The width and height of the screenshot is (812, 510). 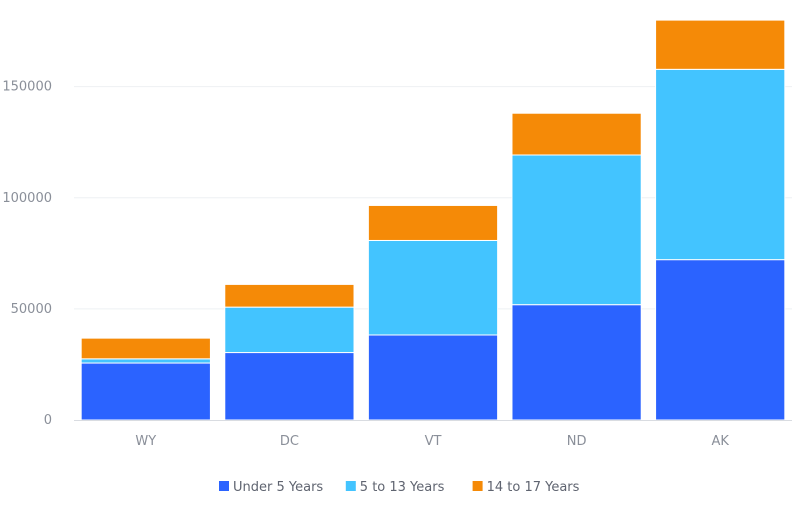 I want to click on legend-item: 5 to 13 Years, so click(x=395, y=487).